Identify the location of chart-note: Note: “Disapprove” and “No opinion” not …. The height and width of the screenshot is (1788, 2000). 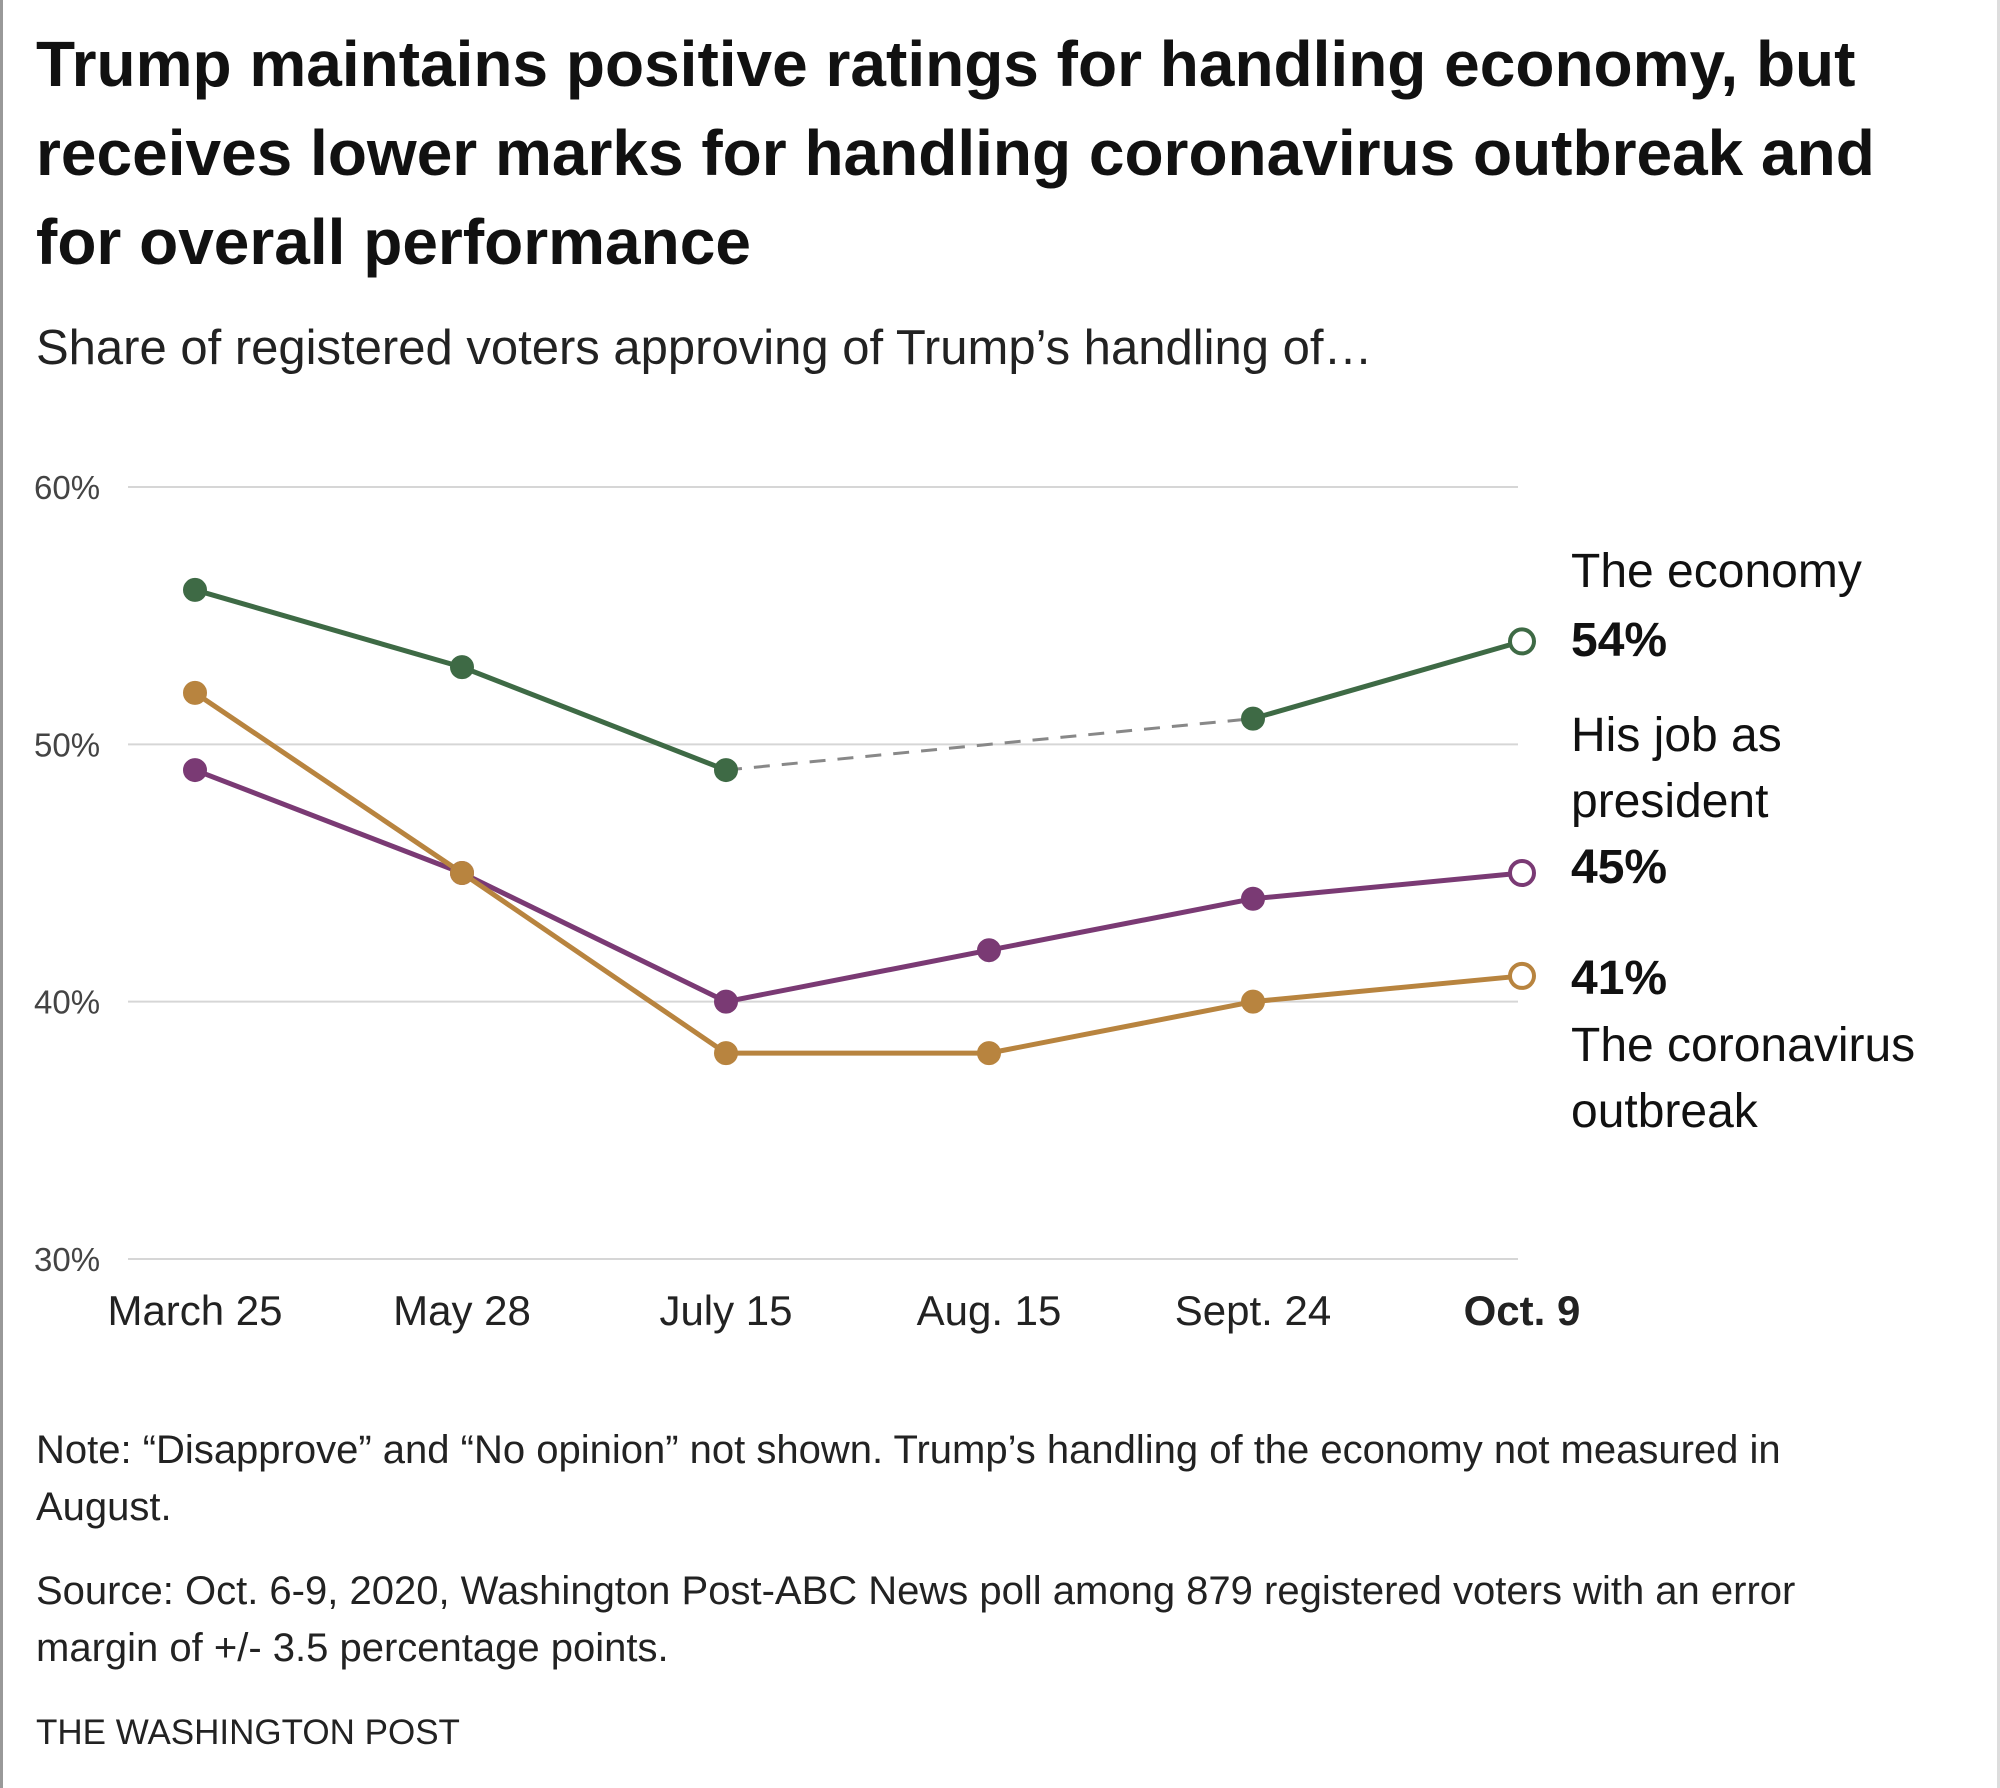
(908, 1478).